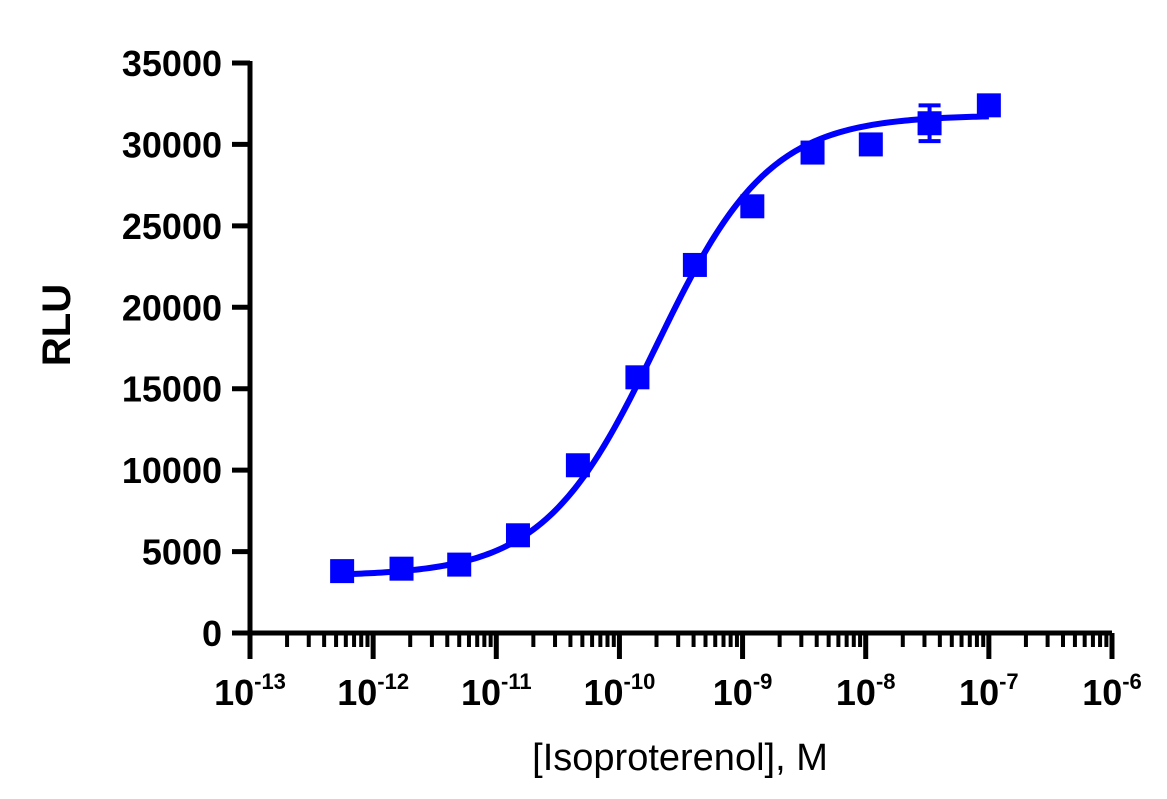 This screenshot has height=799, width=1167. What do you see at coordinates (172, 63) in the screenshot?
I see `y-tick-label: 35000` at bounding box center [172, 63].